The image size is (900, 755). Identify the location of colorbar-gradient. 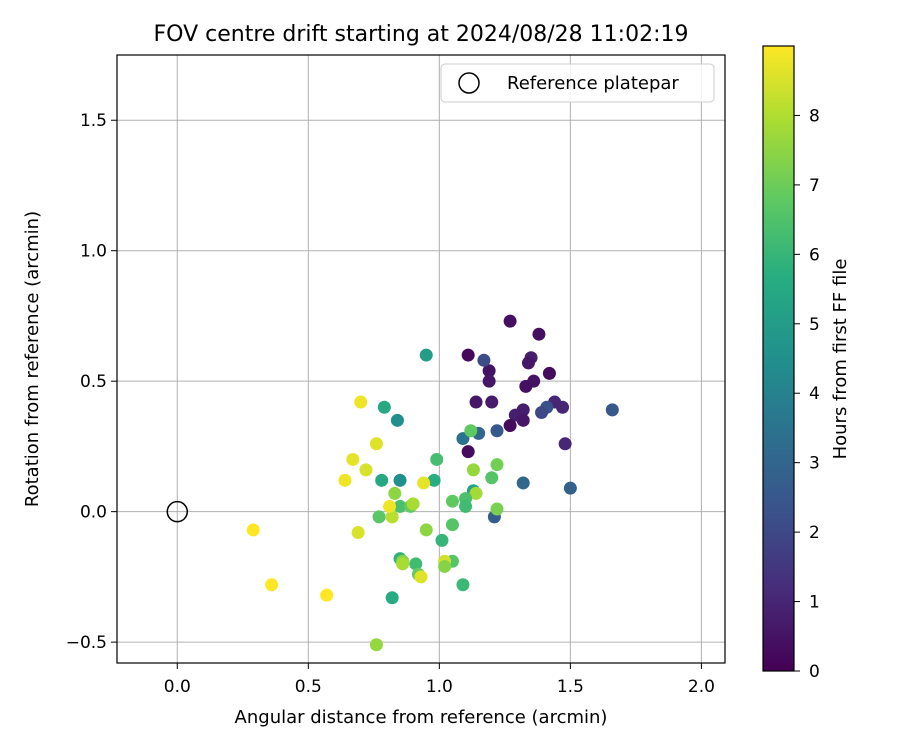
(778, 358).